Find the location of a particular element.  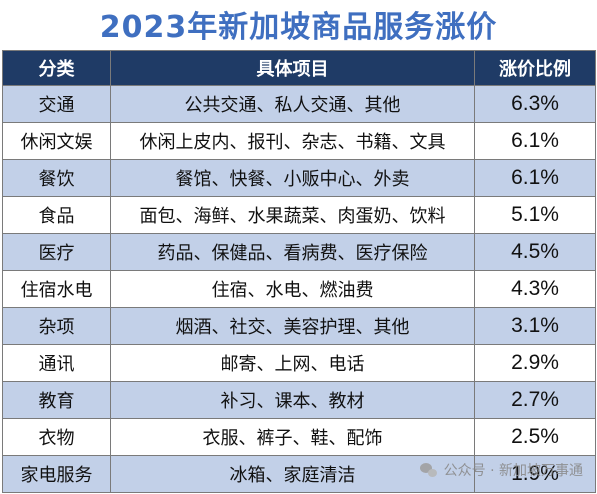

table-row: 食品 面包、海鲜、水果蔬菜、肉蛋奶、饮料 5.1% is located at coordinates (299, 215).